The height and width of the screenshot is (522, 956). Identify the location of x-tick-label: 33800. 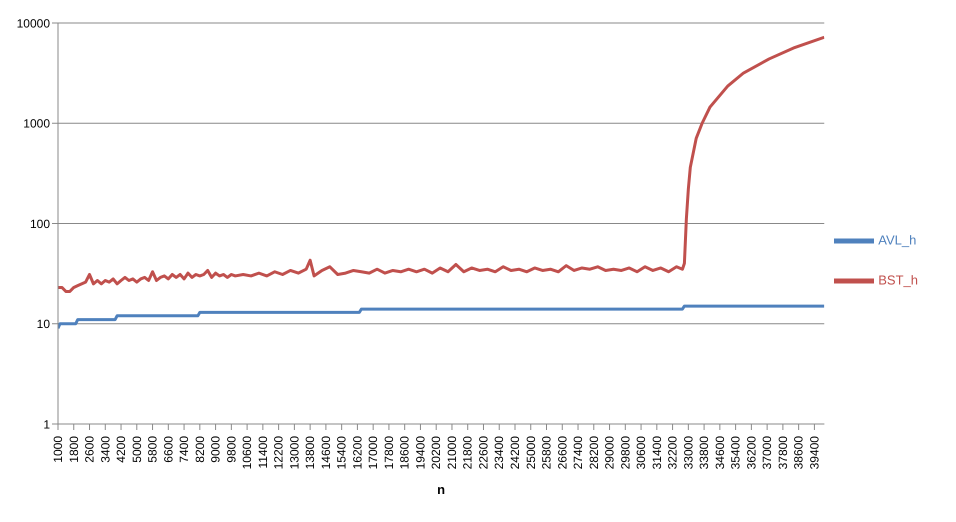
(704, 453).